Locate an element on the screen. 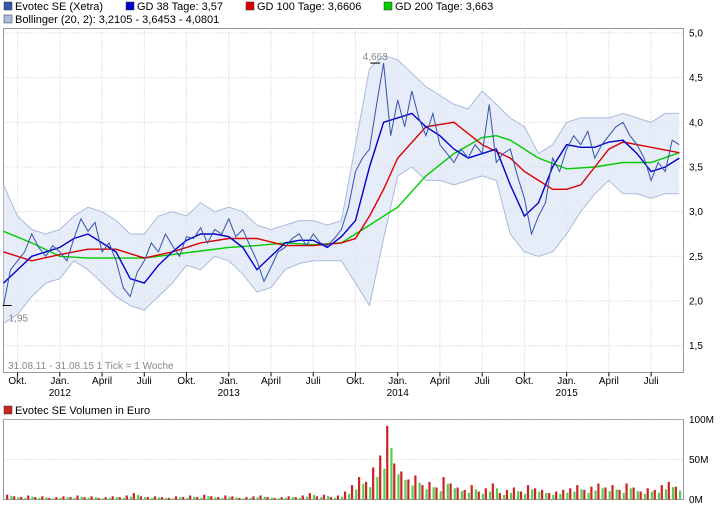  price-y-tick-label: 4,0 is located at coordinates (696, 123).